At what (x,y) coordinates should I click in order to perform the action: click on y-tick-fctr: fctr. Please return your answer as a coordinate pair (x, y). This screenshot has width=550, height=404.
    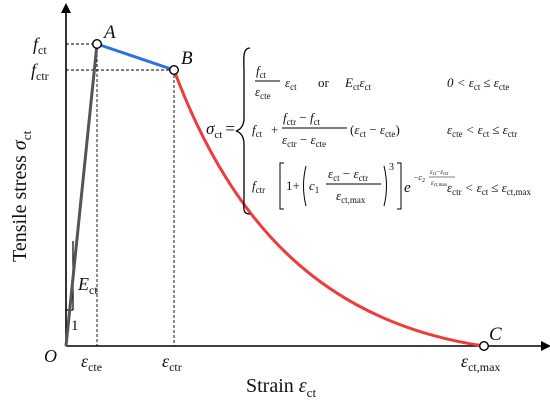
    Looking at the image, I should click on (40, 71).